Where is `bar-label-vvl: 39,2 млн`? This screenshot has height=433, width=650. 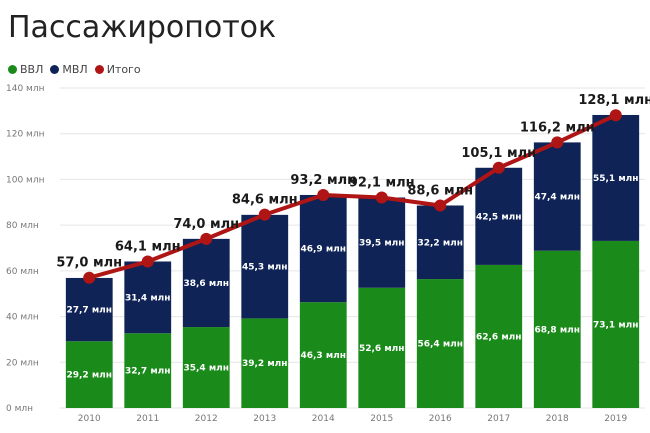 bar-label-vvl: 39,2 млн is located at coordinates (265, 364).